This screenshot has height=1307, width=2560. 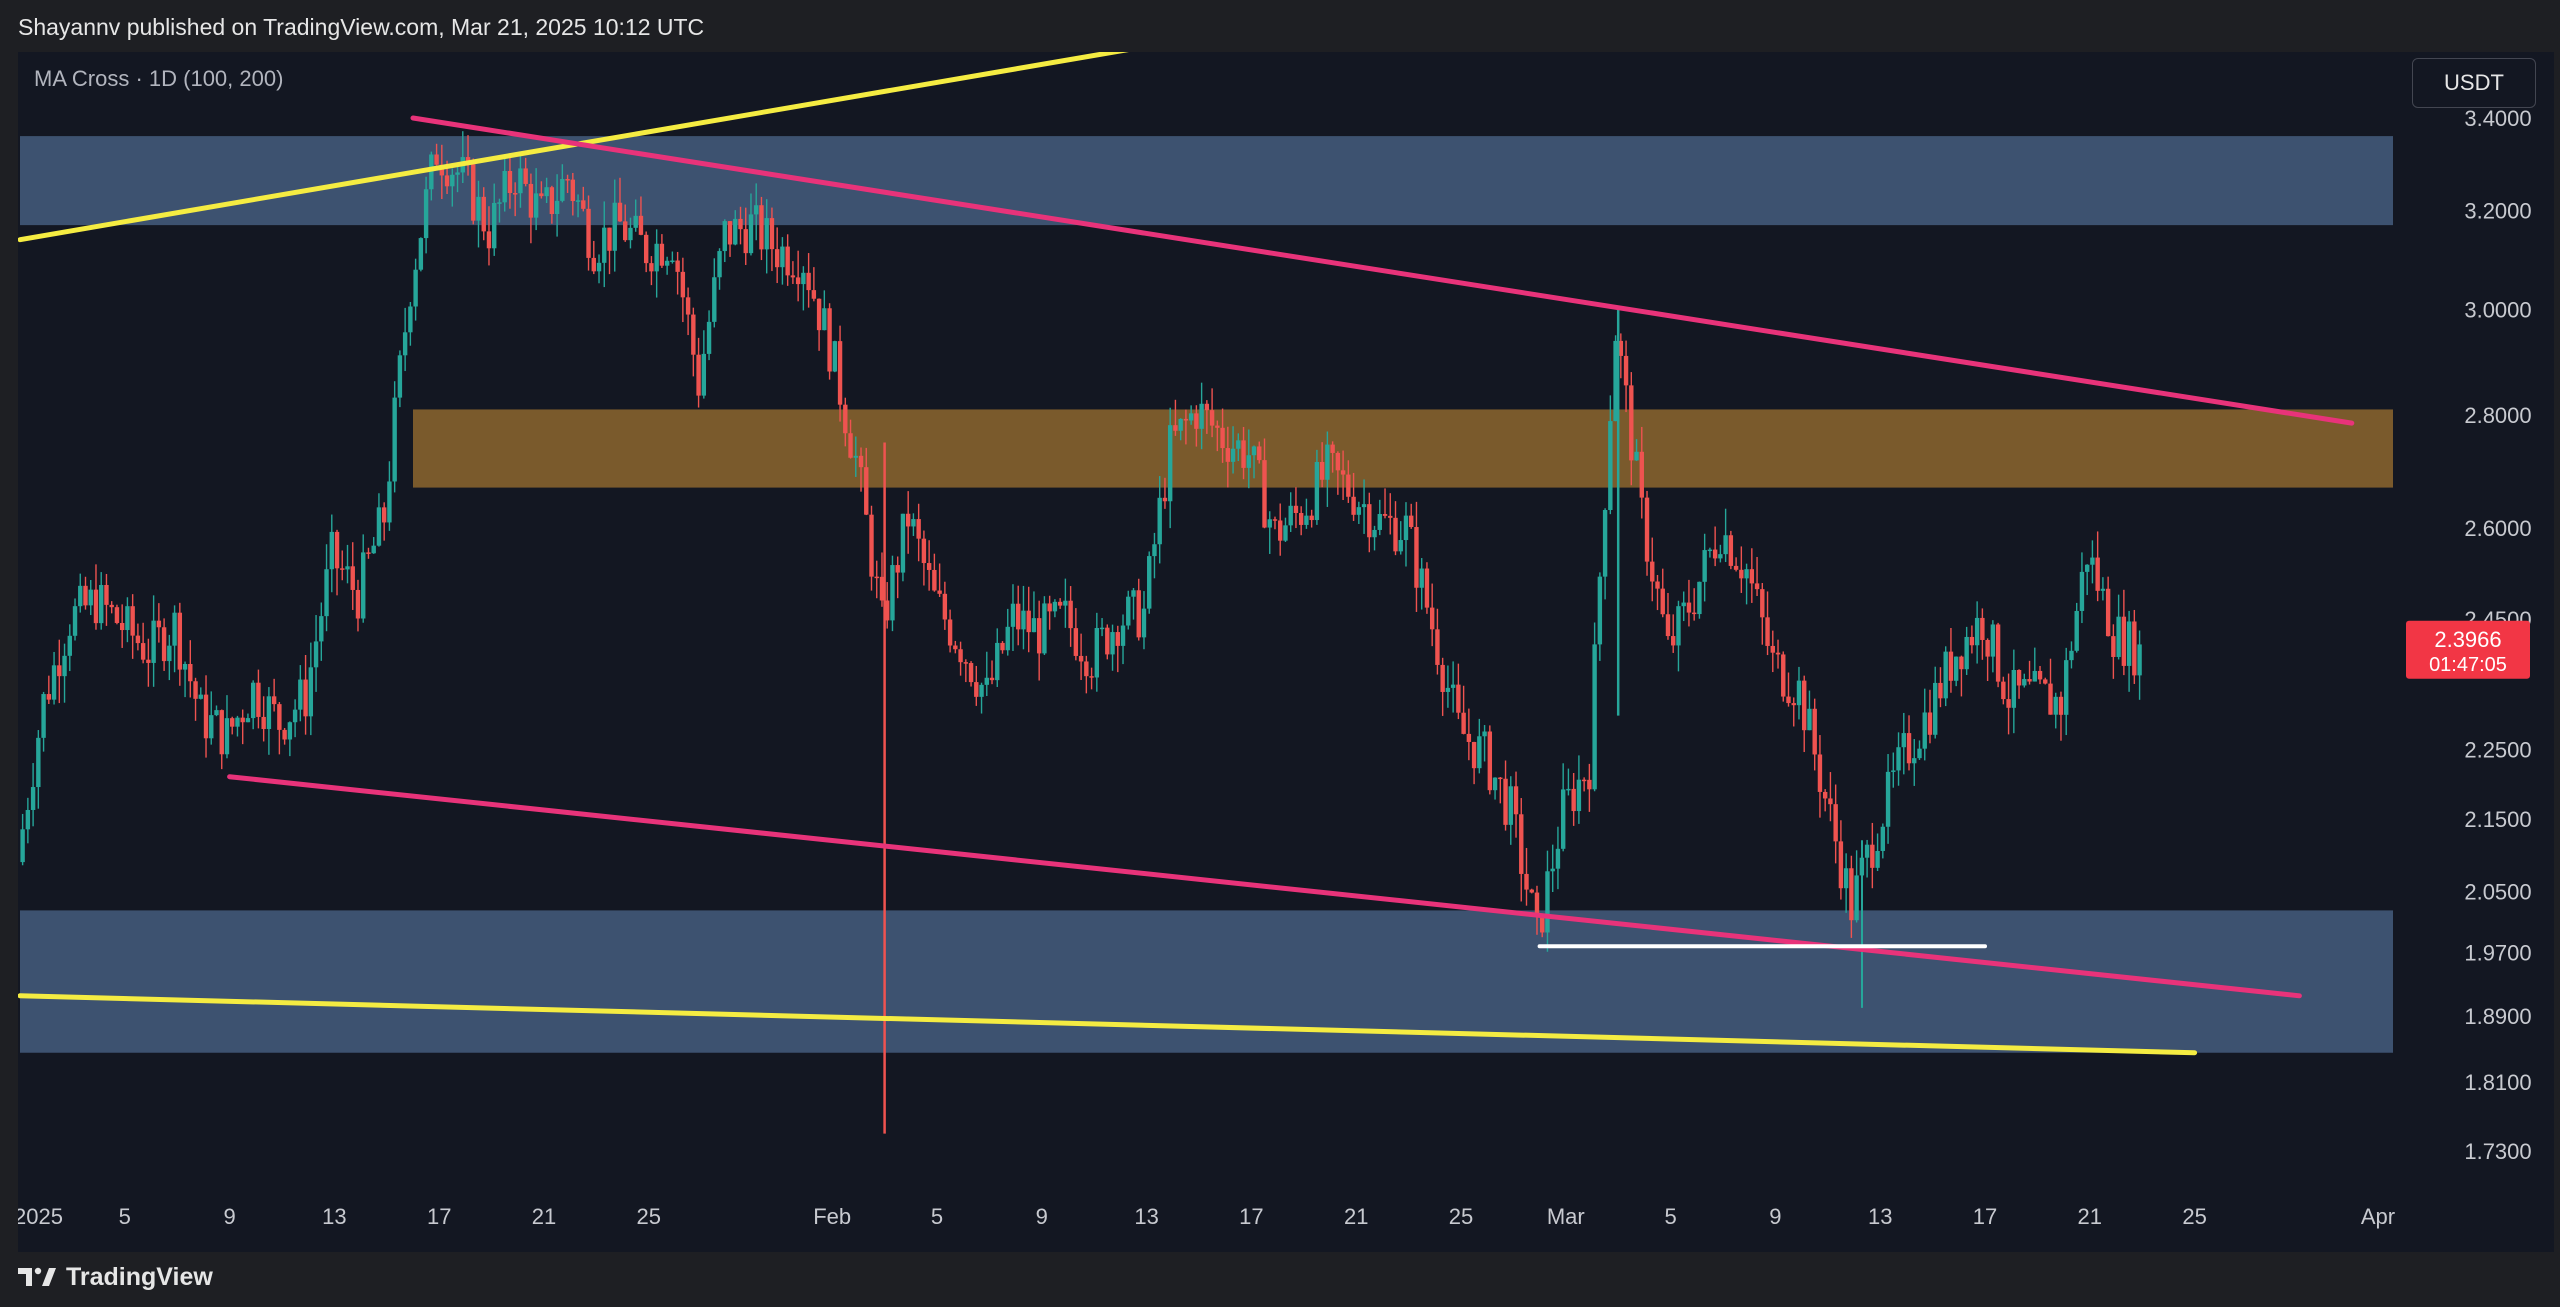 What do you see at coordinates (159, 78) in the screenshot?
I see `indicator-legend: MA Cross · 1D (100, 200)` at bounding box center [159, 78].